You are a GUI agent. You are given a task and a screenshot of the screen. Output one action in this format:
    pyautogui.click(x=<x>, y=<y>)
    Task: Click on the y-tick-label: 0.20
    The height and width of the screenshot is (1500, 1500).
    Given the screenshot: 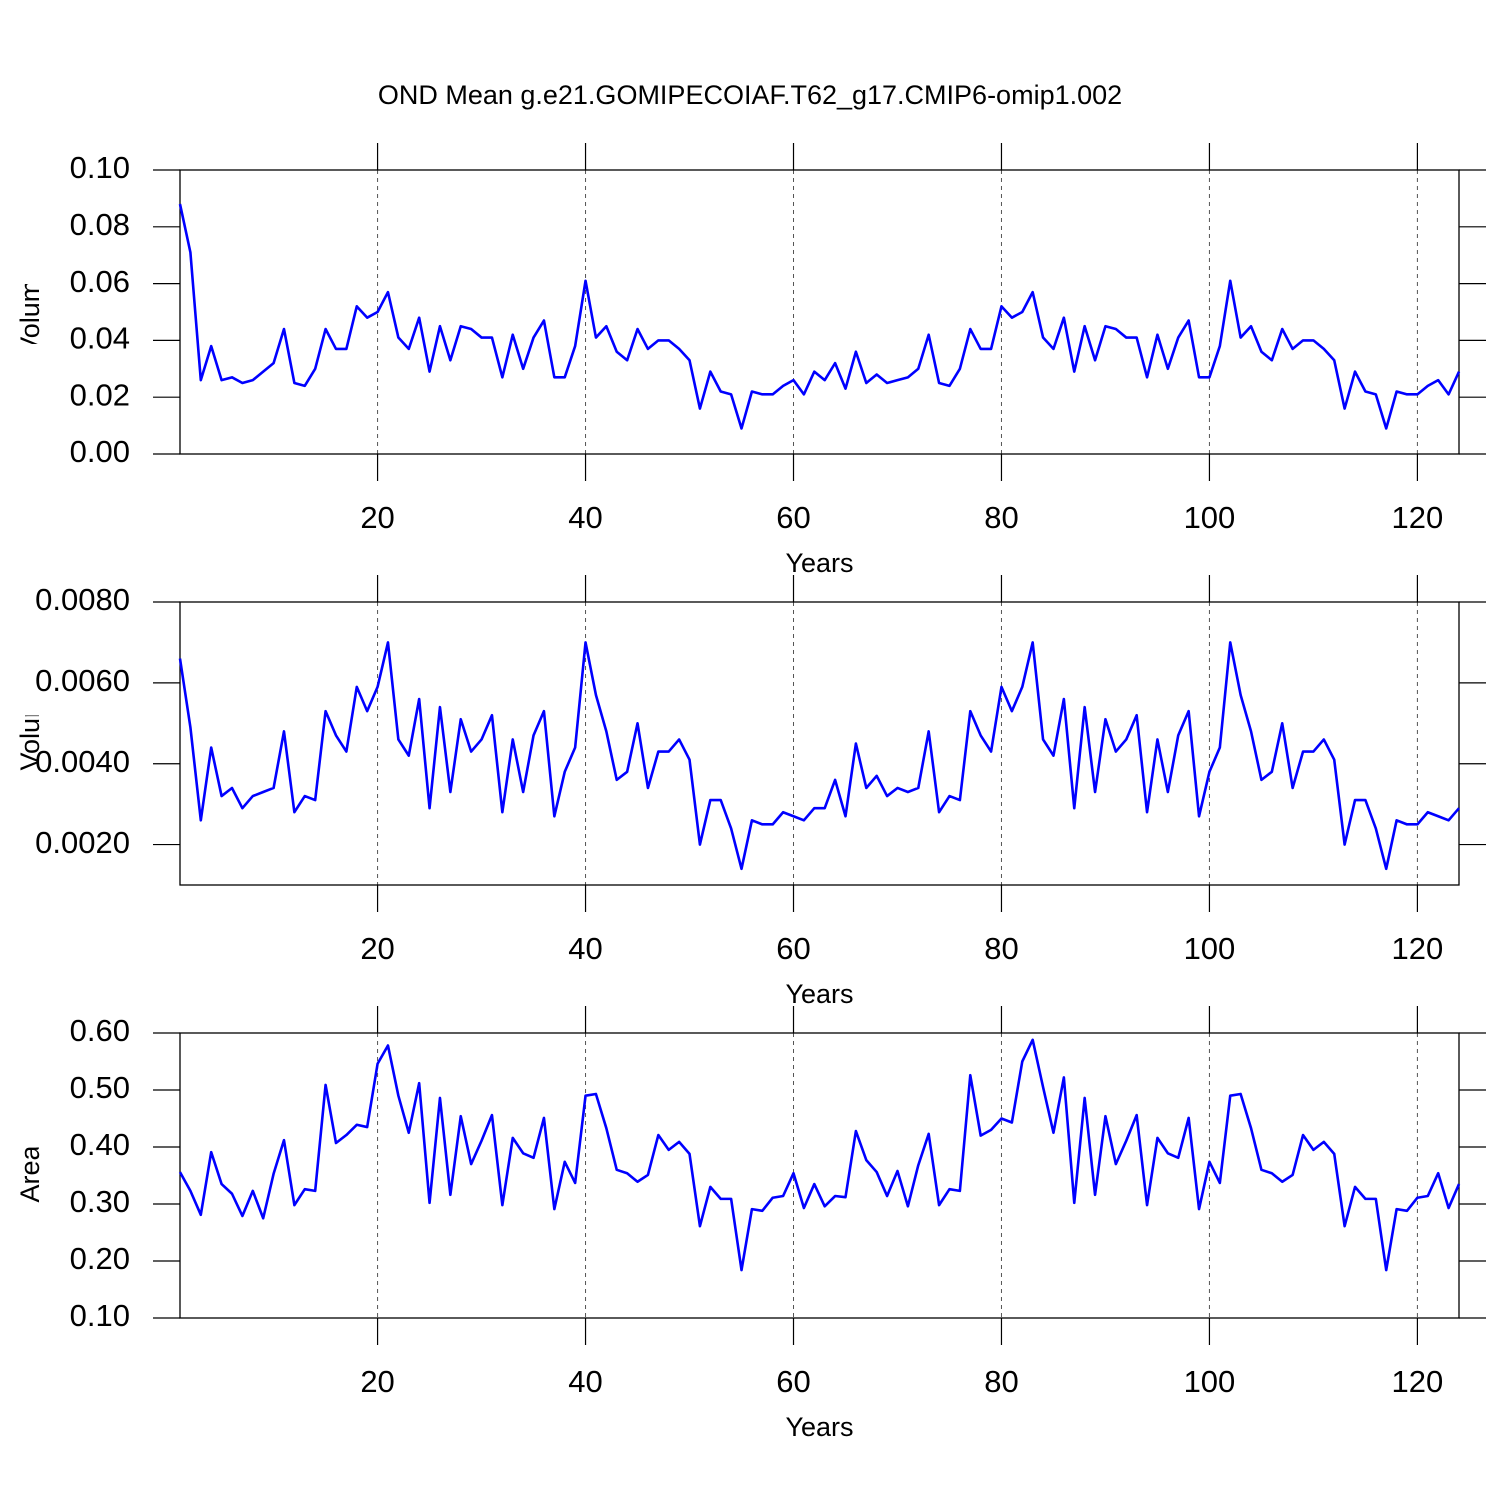 What is the action you would take?
    pyautogui.click(x=100, y=1258)
    